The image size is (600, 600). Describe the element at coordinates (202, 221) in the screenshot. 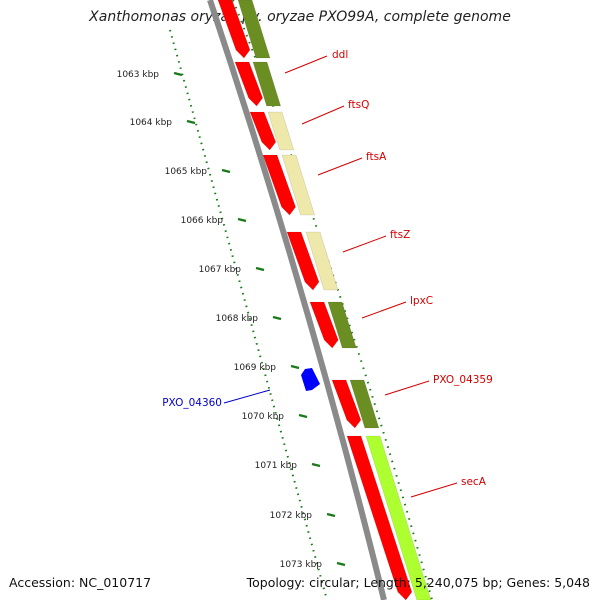

I see `ruler-tick-label: 1066 kbp` at that location.